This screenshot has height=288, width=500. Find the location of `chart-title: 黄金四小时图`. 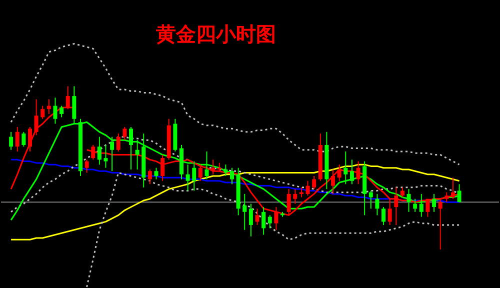

chart-title: 黄金四小时图 is located at coordinates (215, 34).